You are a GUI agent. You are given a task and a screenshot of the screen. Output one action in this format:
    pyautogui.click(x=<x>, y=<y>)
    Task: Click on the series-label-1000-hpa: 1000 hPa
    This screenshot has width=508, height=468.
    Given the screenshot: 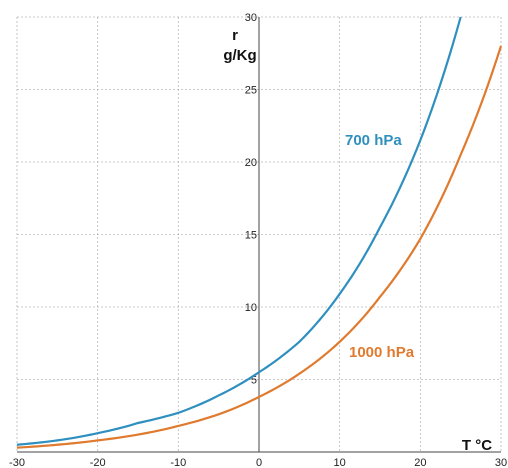 What is the action you would take?
    pyautogui.click(x=382, y=352)
    